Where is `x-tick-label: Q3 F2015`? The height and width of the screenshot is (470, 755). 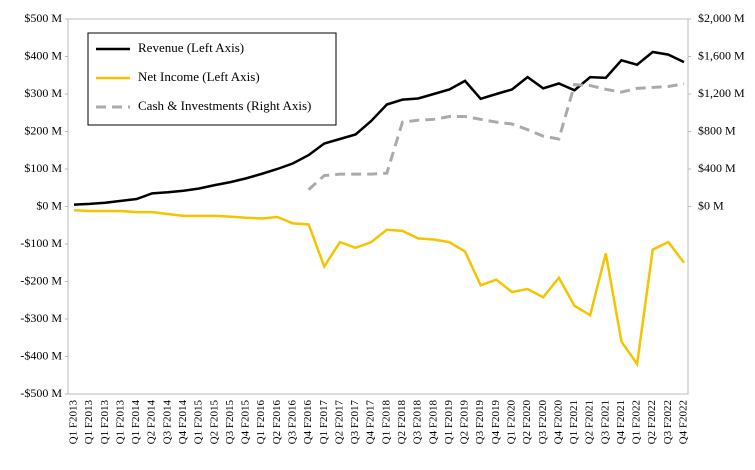
x-tick-label: Q3 F2015 is located at coordinates (230, 422).